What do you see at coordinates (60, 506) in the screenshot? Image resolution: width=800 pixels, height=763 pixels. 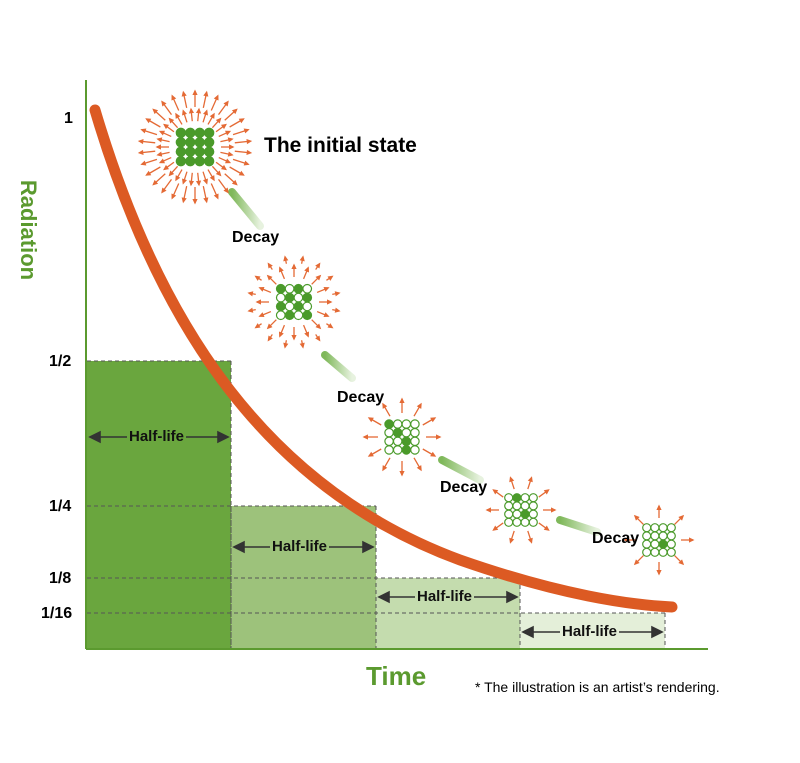 I see `y-tick-quarter: 1/4` at bounding box center [60, 506].